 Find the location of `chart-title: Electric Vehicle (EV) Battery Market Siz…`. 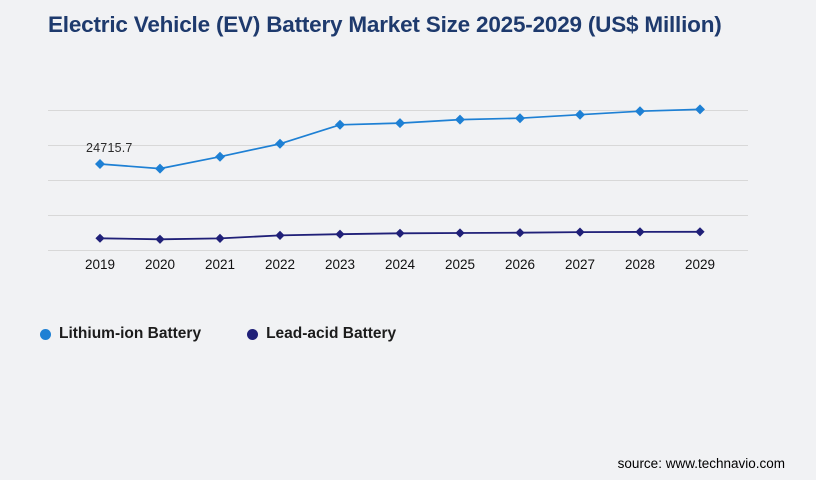

chart-title: Electric Vehicle (EV) Battery Market Siz… is located at coordinates (385, 24).